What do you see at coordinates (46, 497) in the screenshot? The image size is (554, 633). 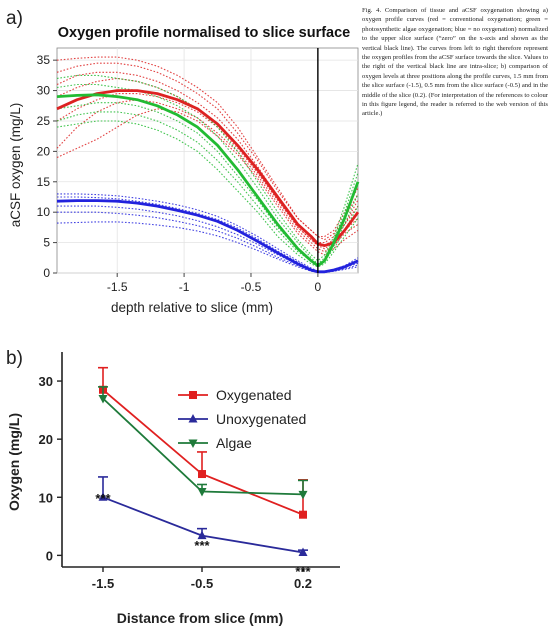 I see `y-tick-label-b: 10` at bounding box center [46, 497].